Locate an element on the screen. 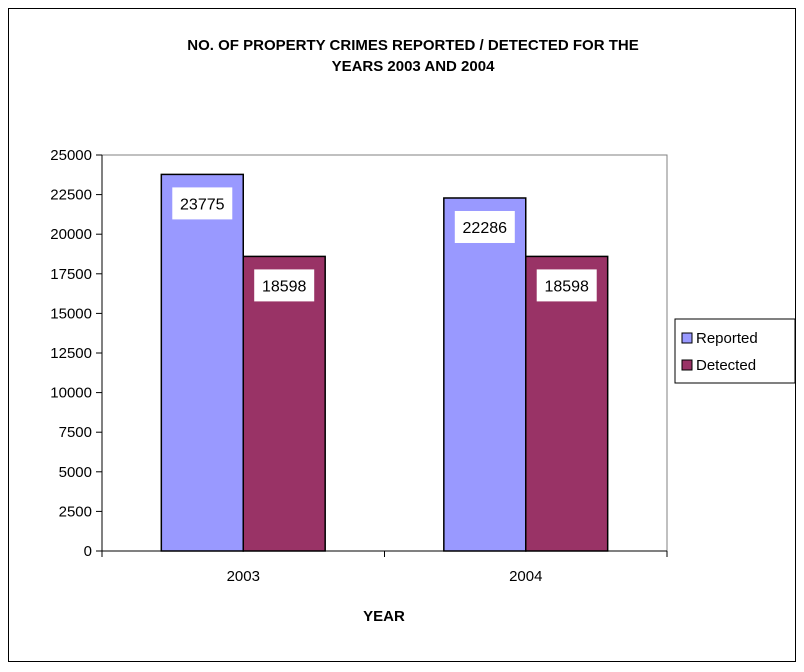  legend-label-detected: Detected is located at coordinates (726, 365).